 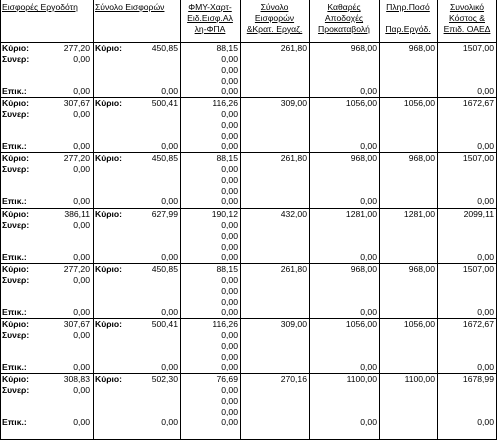 I want to click on payment-amount: 1281,00, so click(x=419, y=214).